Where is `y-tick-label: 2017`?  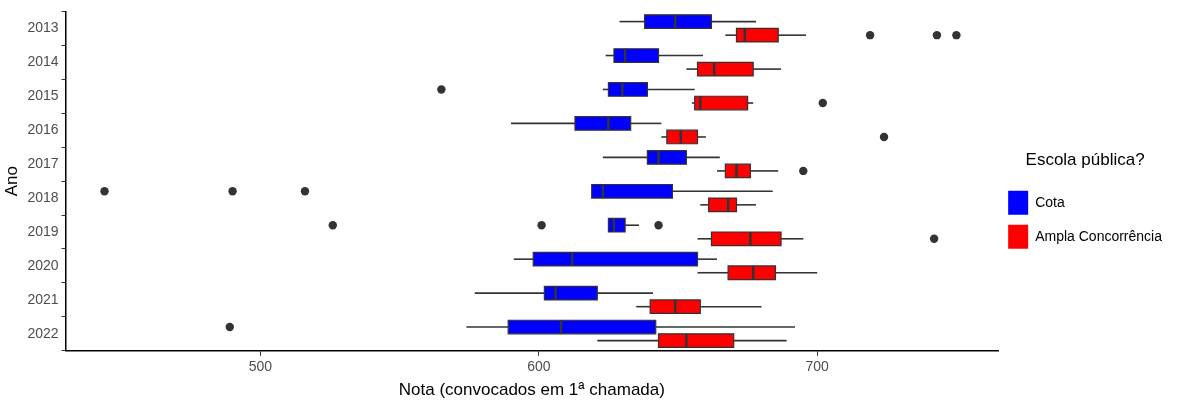 y-tick-label: 2017 is located at coordinates (43, 162).